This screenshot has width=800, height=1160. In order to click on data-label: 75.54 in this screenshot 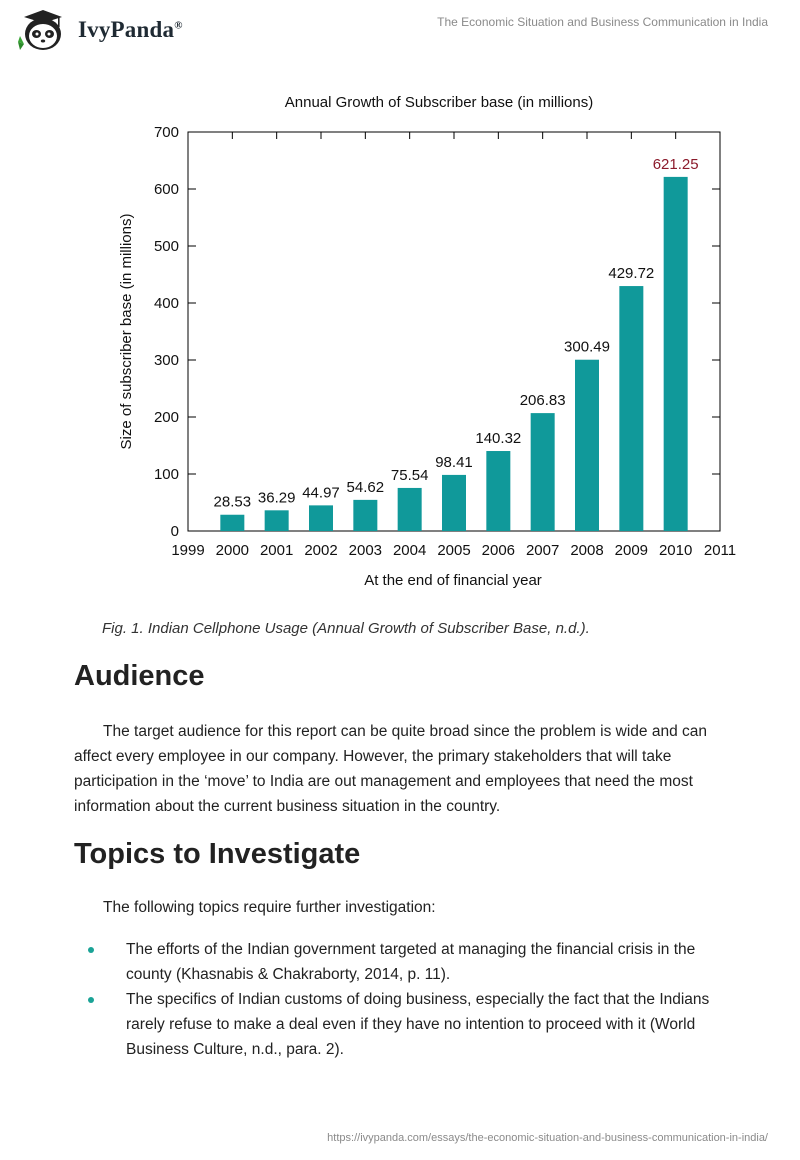, I will do `click(410, 475)`.